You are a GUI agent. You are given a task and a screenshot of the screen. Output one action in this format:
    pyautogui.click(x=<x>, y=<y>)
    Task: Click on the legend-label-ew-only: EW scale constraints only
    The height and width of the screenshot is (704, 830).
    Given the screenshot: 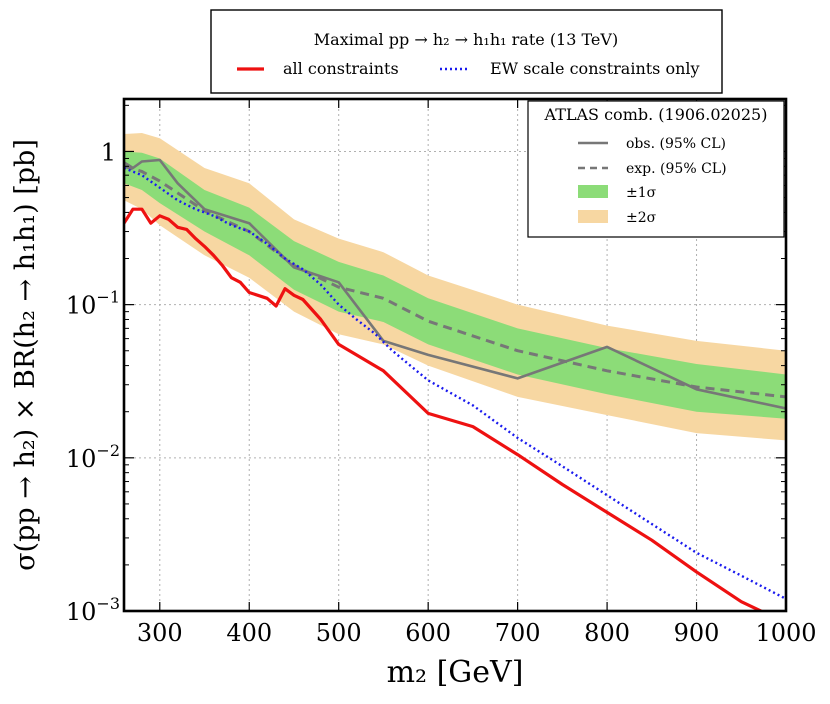 What is the action you would take?
    pyautogui.click(x=595, y=68)
    